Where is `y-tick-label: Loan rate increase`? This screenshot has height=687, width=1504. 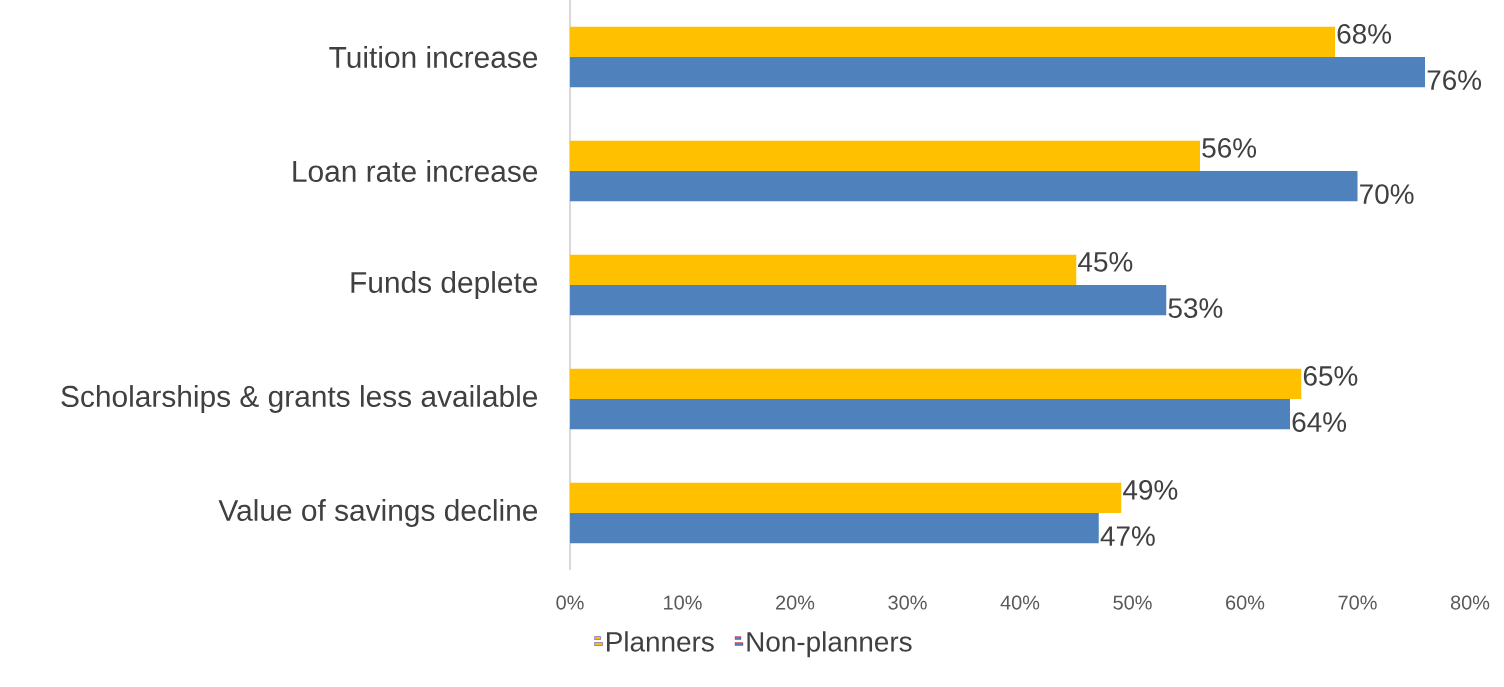
y-tick-label: Loan rate increase is located at coordinates (415, 171).